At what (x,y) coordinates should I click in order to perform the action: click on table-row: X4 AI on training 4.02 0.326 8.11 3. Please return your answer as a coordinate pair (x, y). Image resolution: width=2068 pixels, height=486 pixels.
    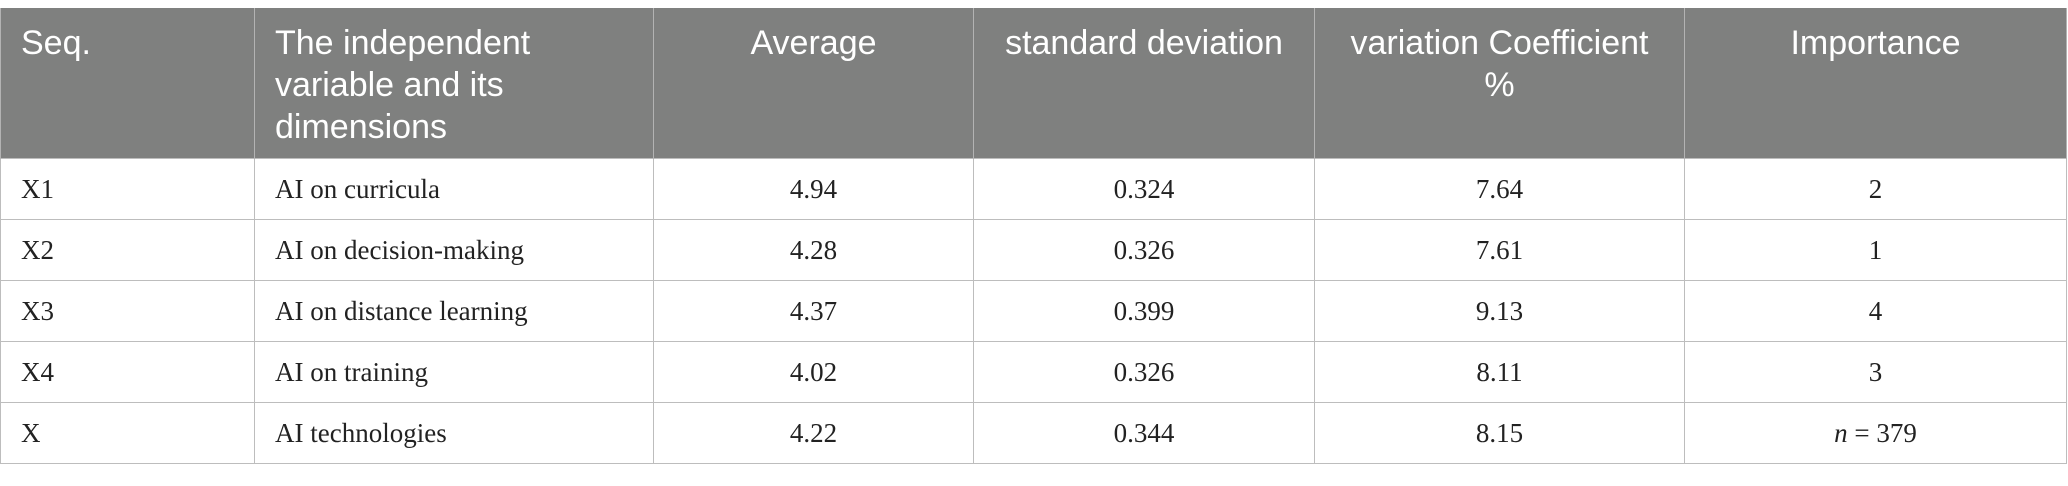
    Looking at the image, I should click on (1033, 372).